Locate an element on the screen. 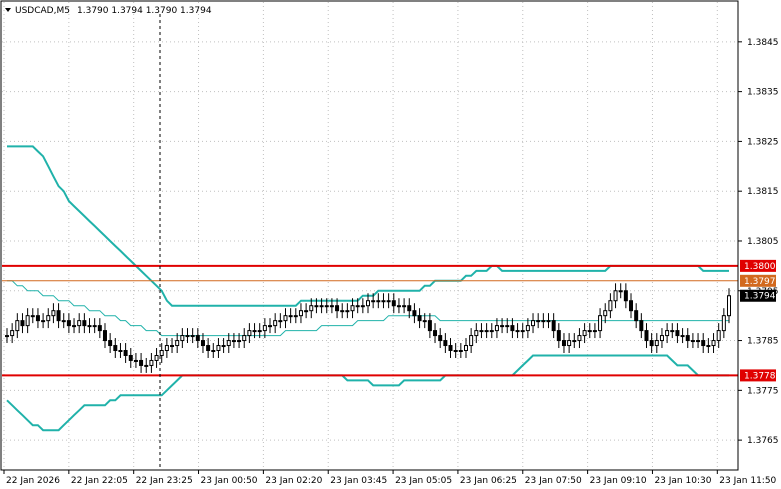  price-tick-label: 1.3775 is located at coordinates (763, 391).